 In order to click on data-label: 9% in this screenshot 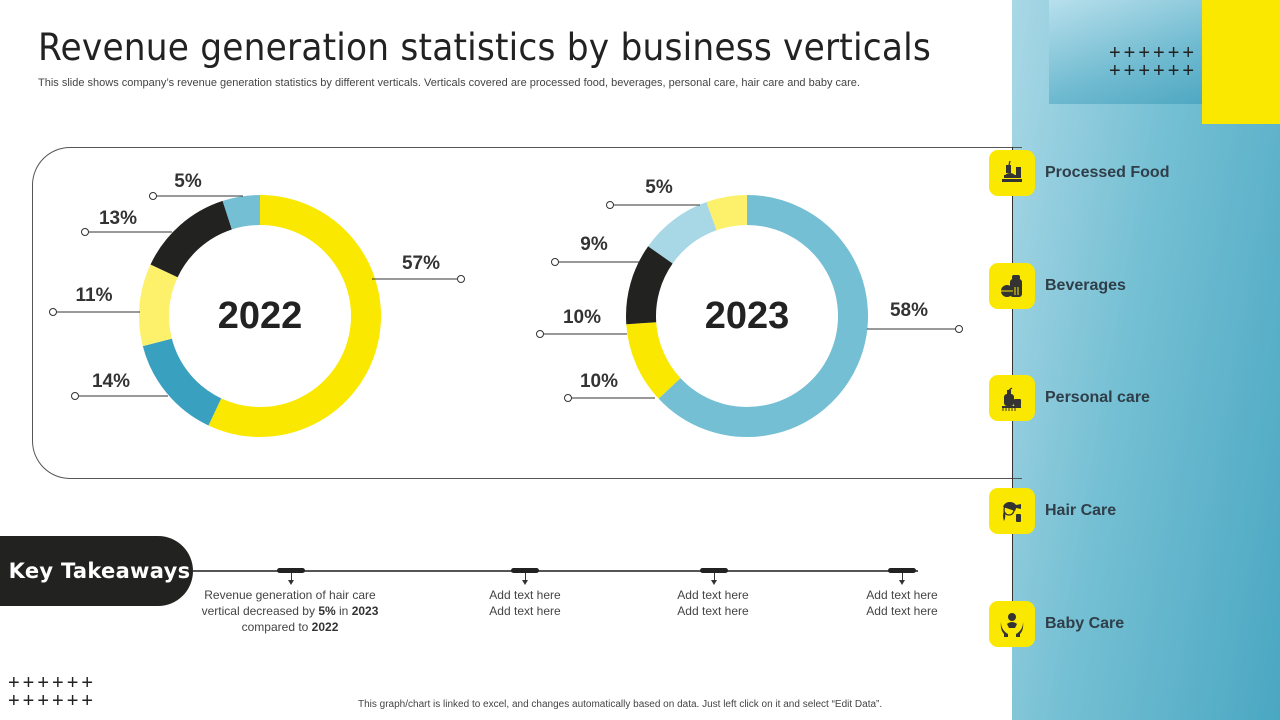, I will do `click(594, 244)`.